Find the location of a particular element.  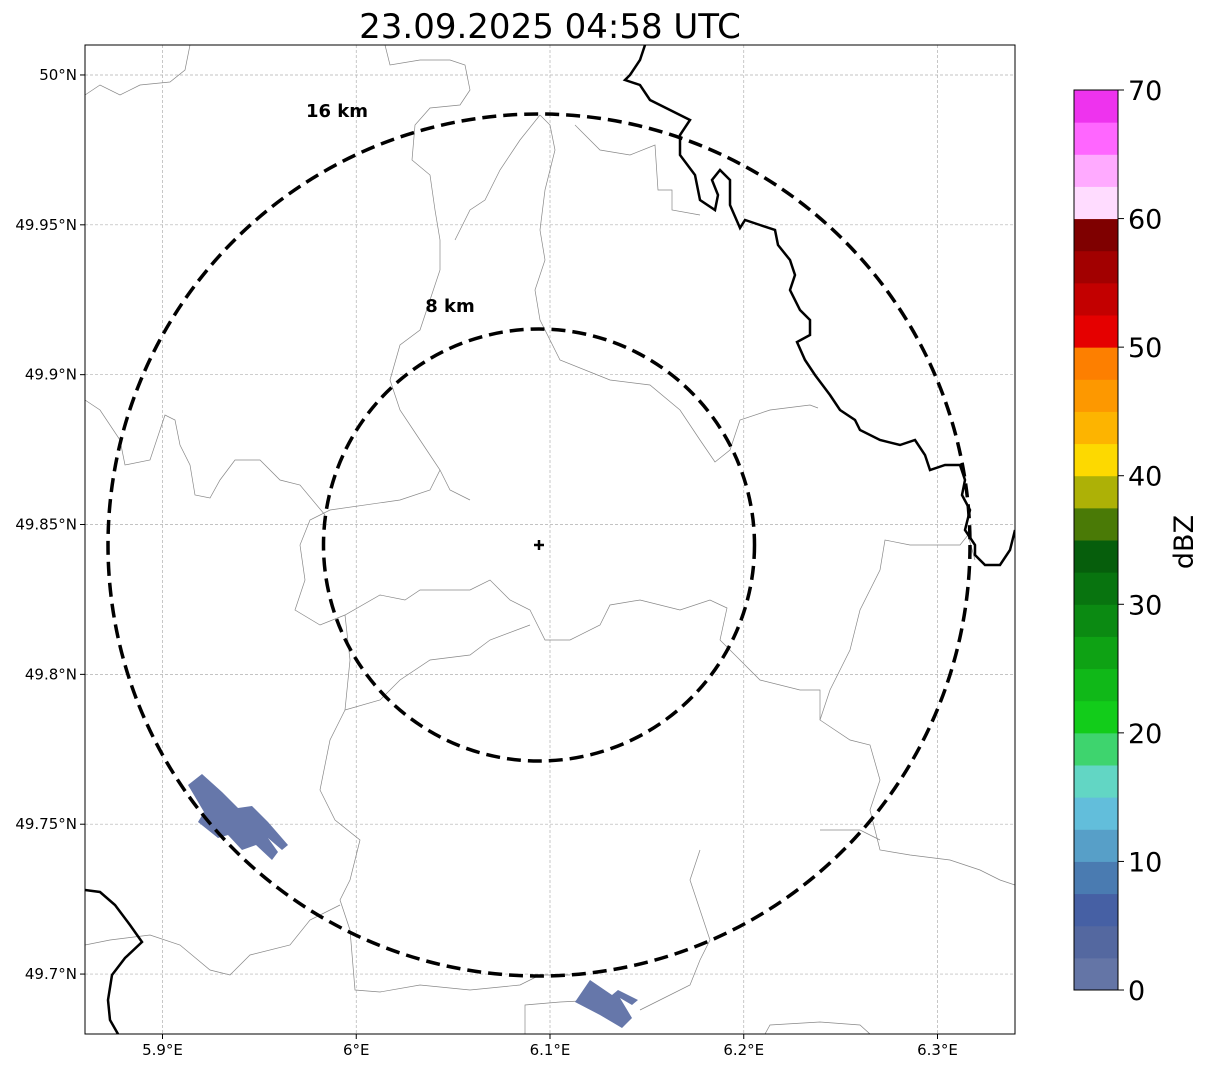

colorbar-tick-label: 70 is located at coordinates (1145, 91).